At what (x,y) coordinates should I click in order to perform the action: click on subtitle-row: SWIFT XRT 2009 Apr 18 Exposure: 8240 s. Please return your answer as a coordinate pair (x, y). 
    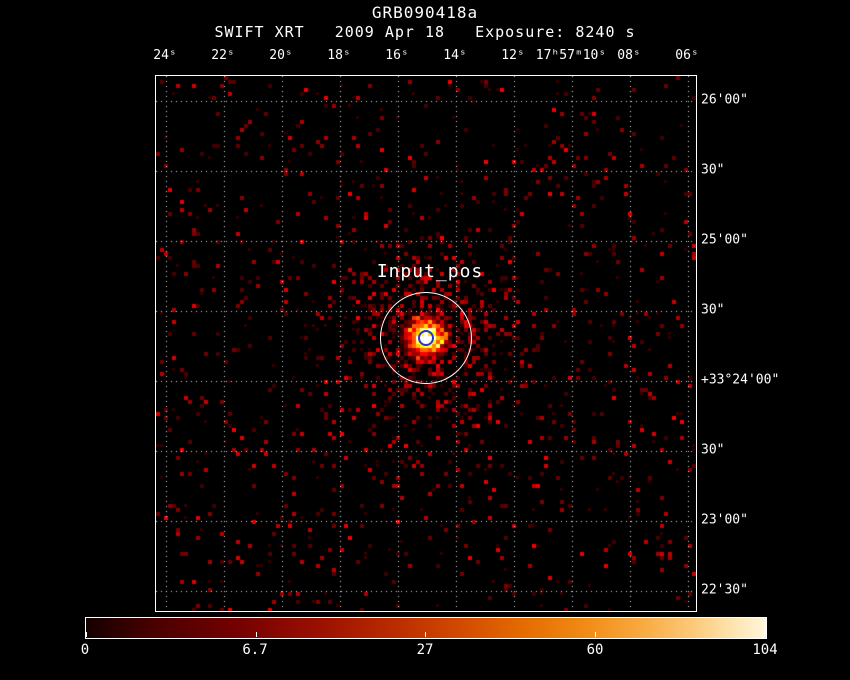
    Looking at the image, I should click on (425, 32).